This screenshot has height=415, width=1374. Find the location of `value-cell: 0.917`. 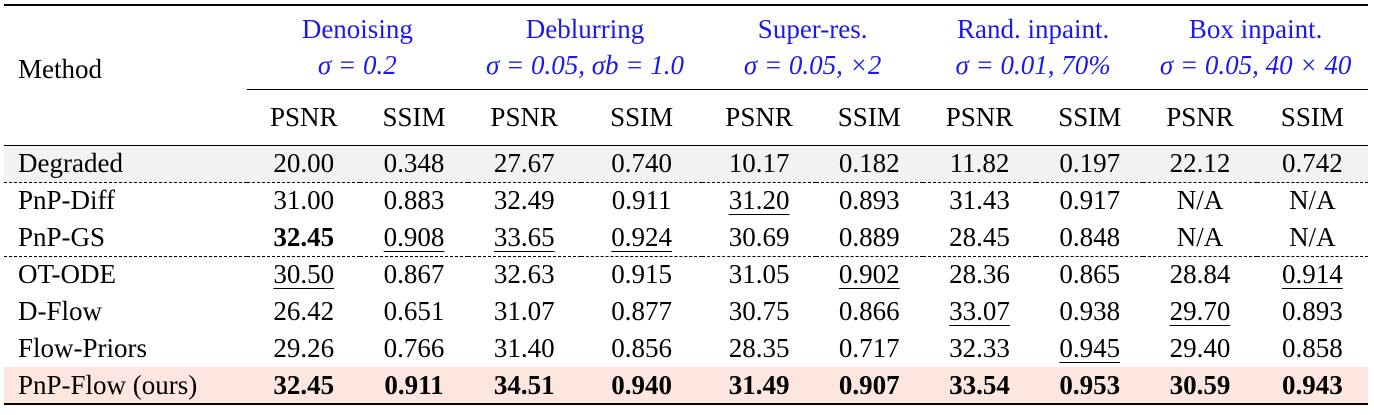

value-cell: 0.917 is located at coordinates (1090, 200).